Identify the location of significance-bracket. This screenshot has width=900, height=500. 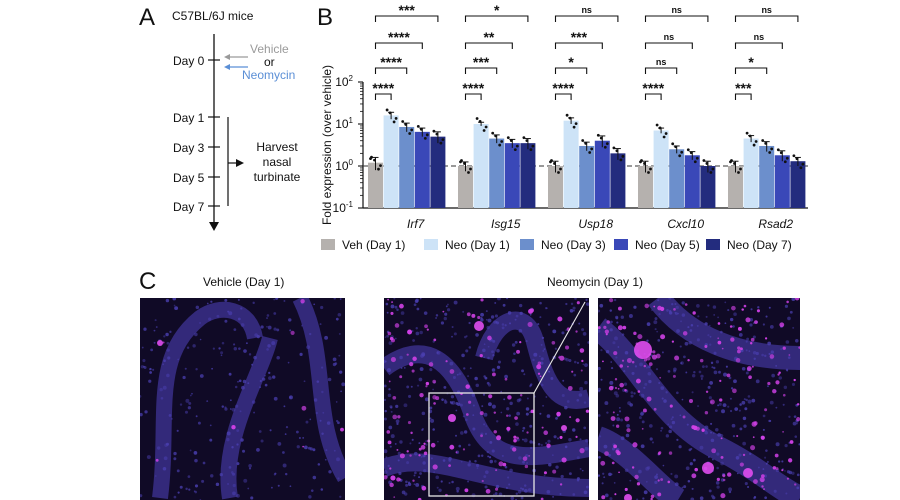
(758, 45).